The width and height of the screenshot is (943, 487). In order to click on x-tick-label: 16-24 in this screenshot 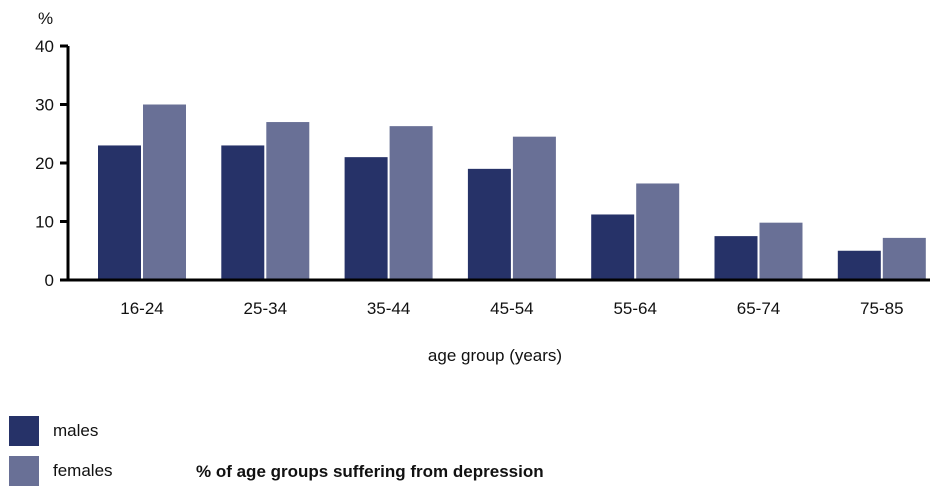, I will do `click(141, 308)`.